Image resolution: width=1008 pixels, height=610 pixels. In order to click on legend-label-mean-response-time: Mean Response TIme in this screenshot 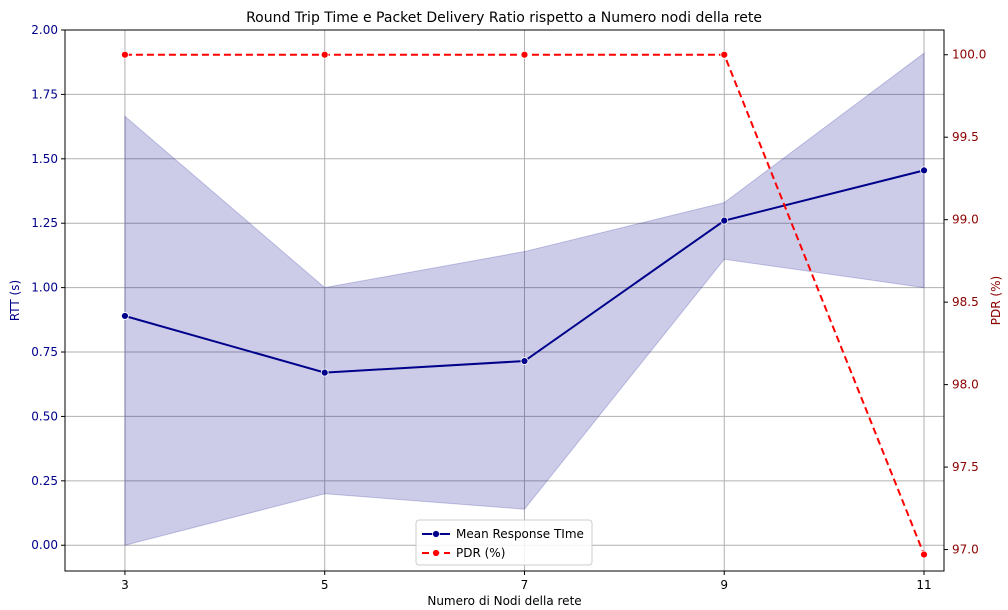, I will do `click(520, 534)`.